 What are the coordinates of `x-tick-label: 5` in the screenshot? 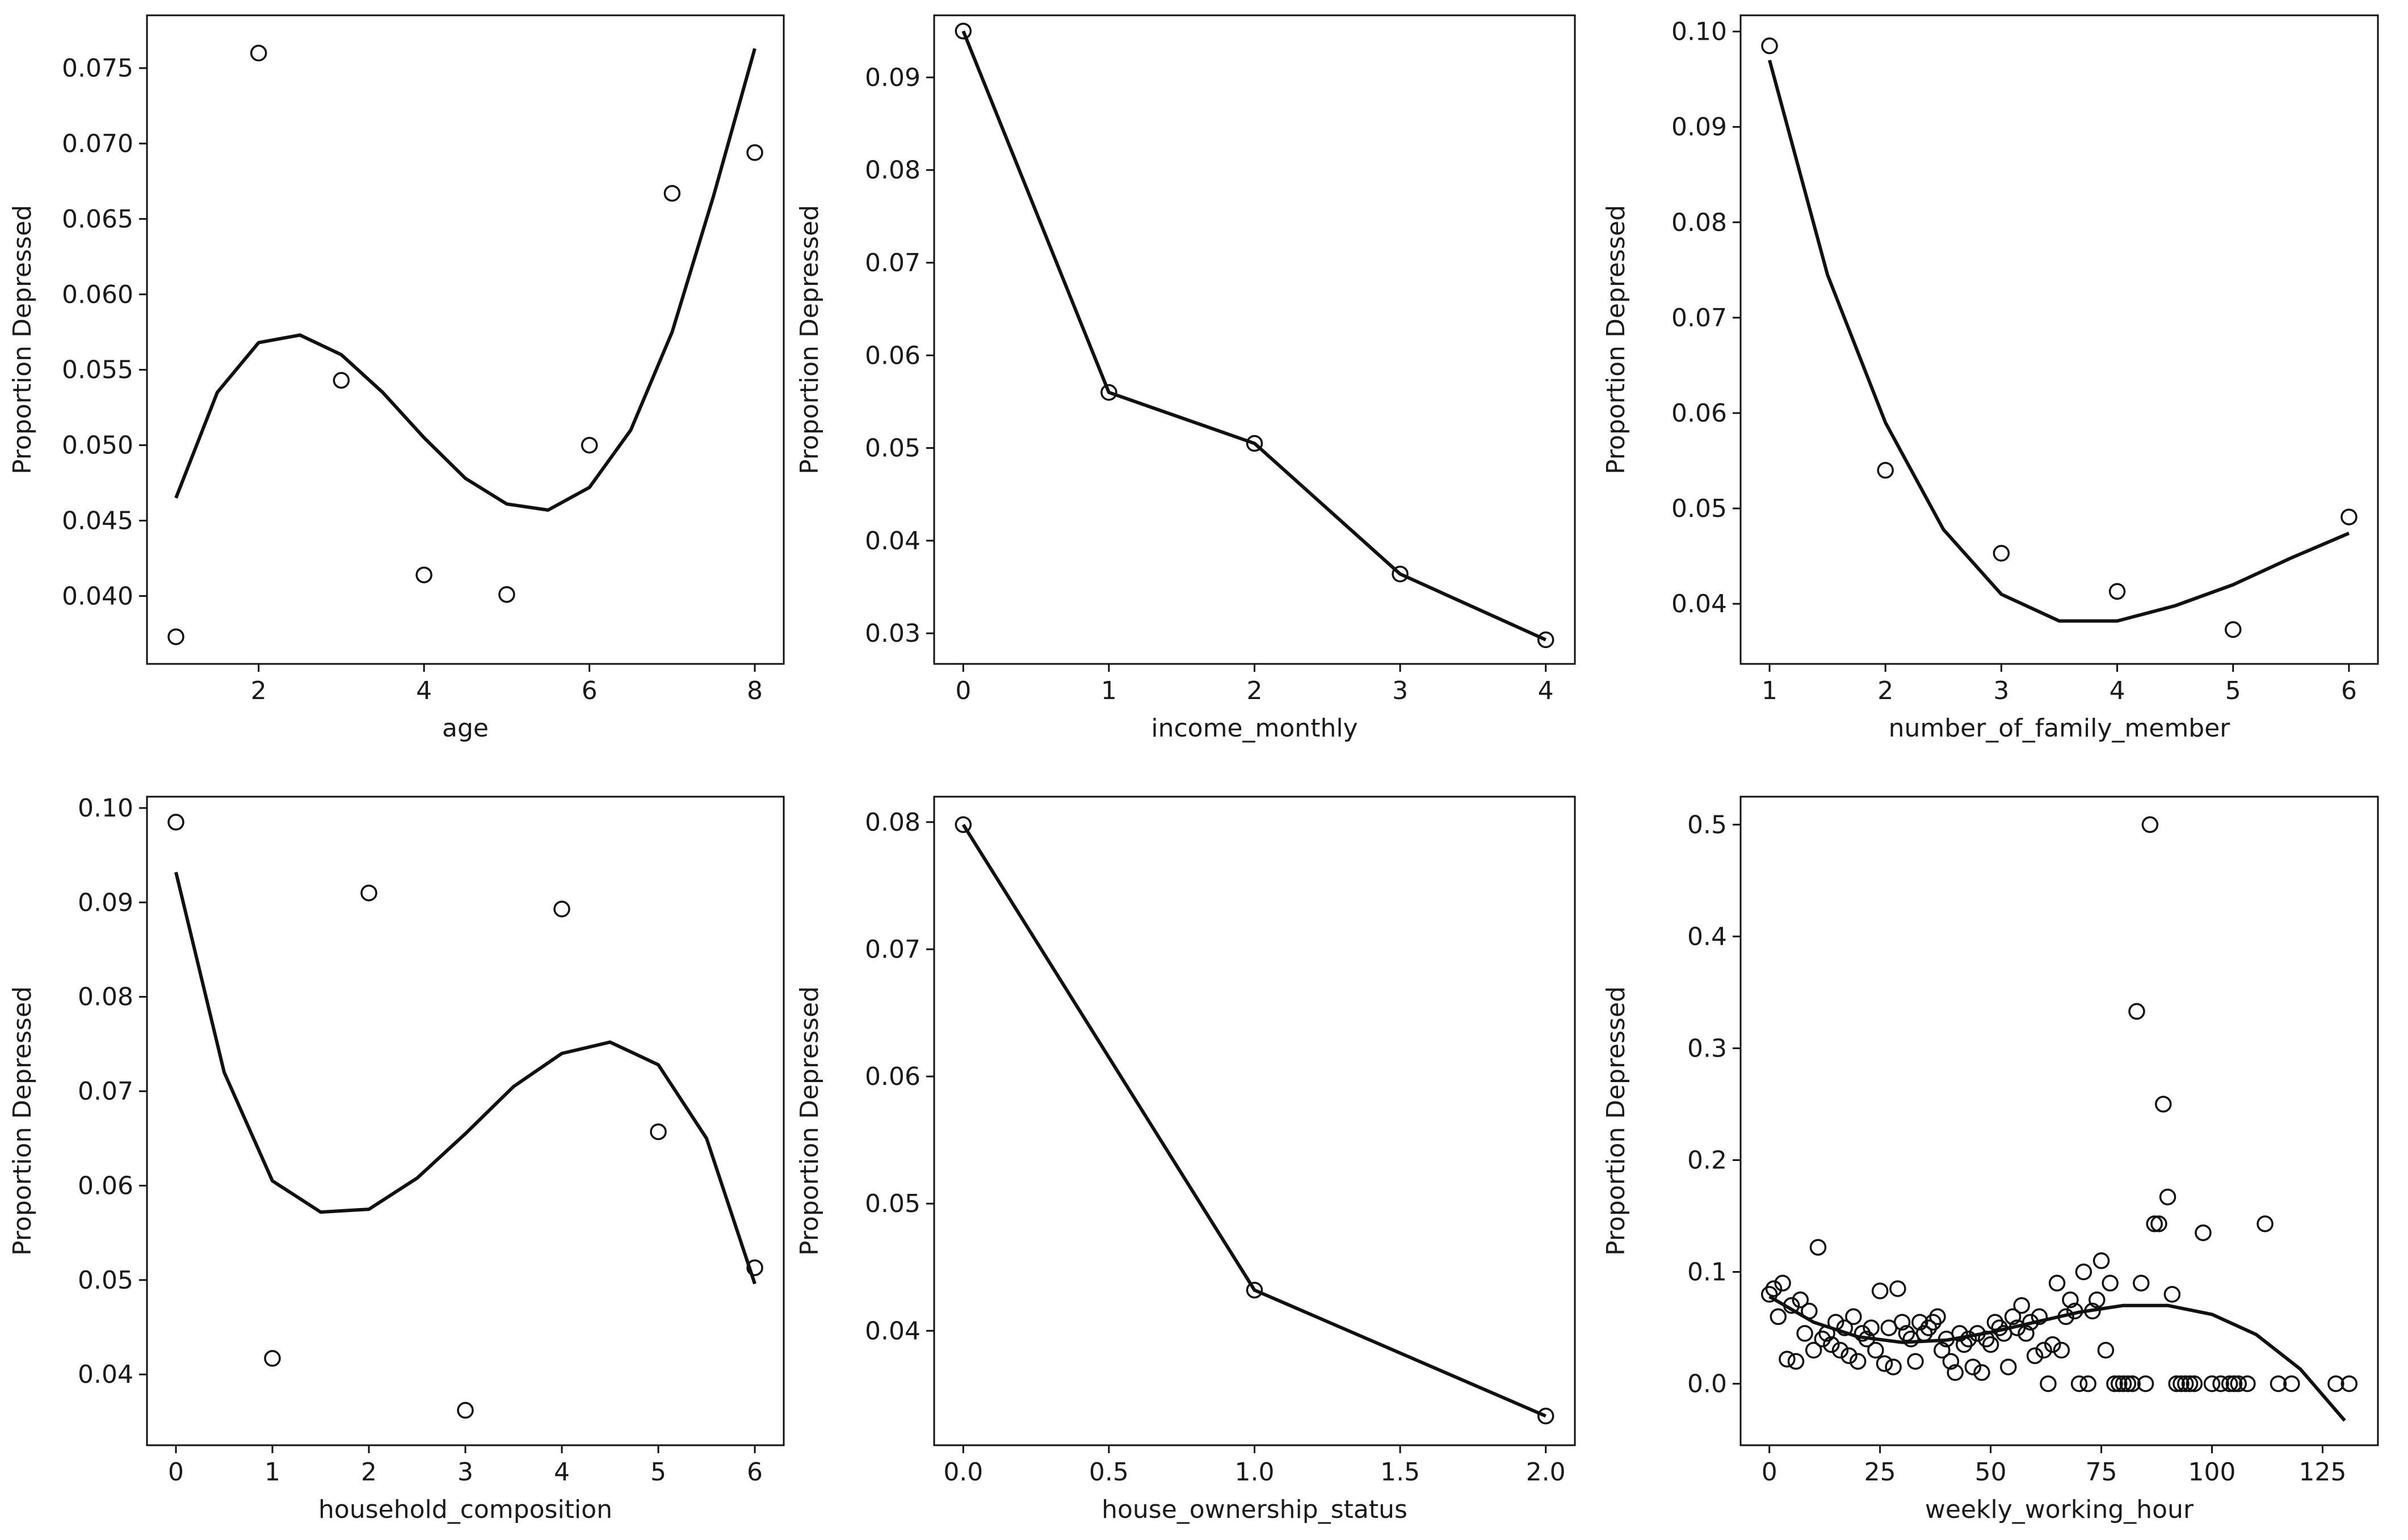 It's located at (658, 1472).